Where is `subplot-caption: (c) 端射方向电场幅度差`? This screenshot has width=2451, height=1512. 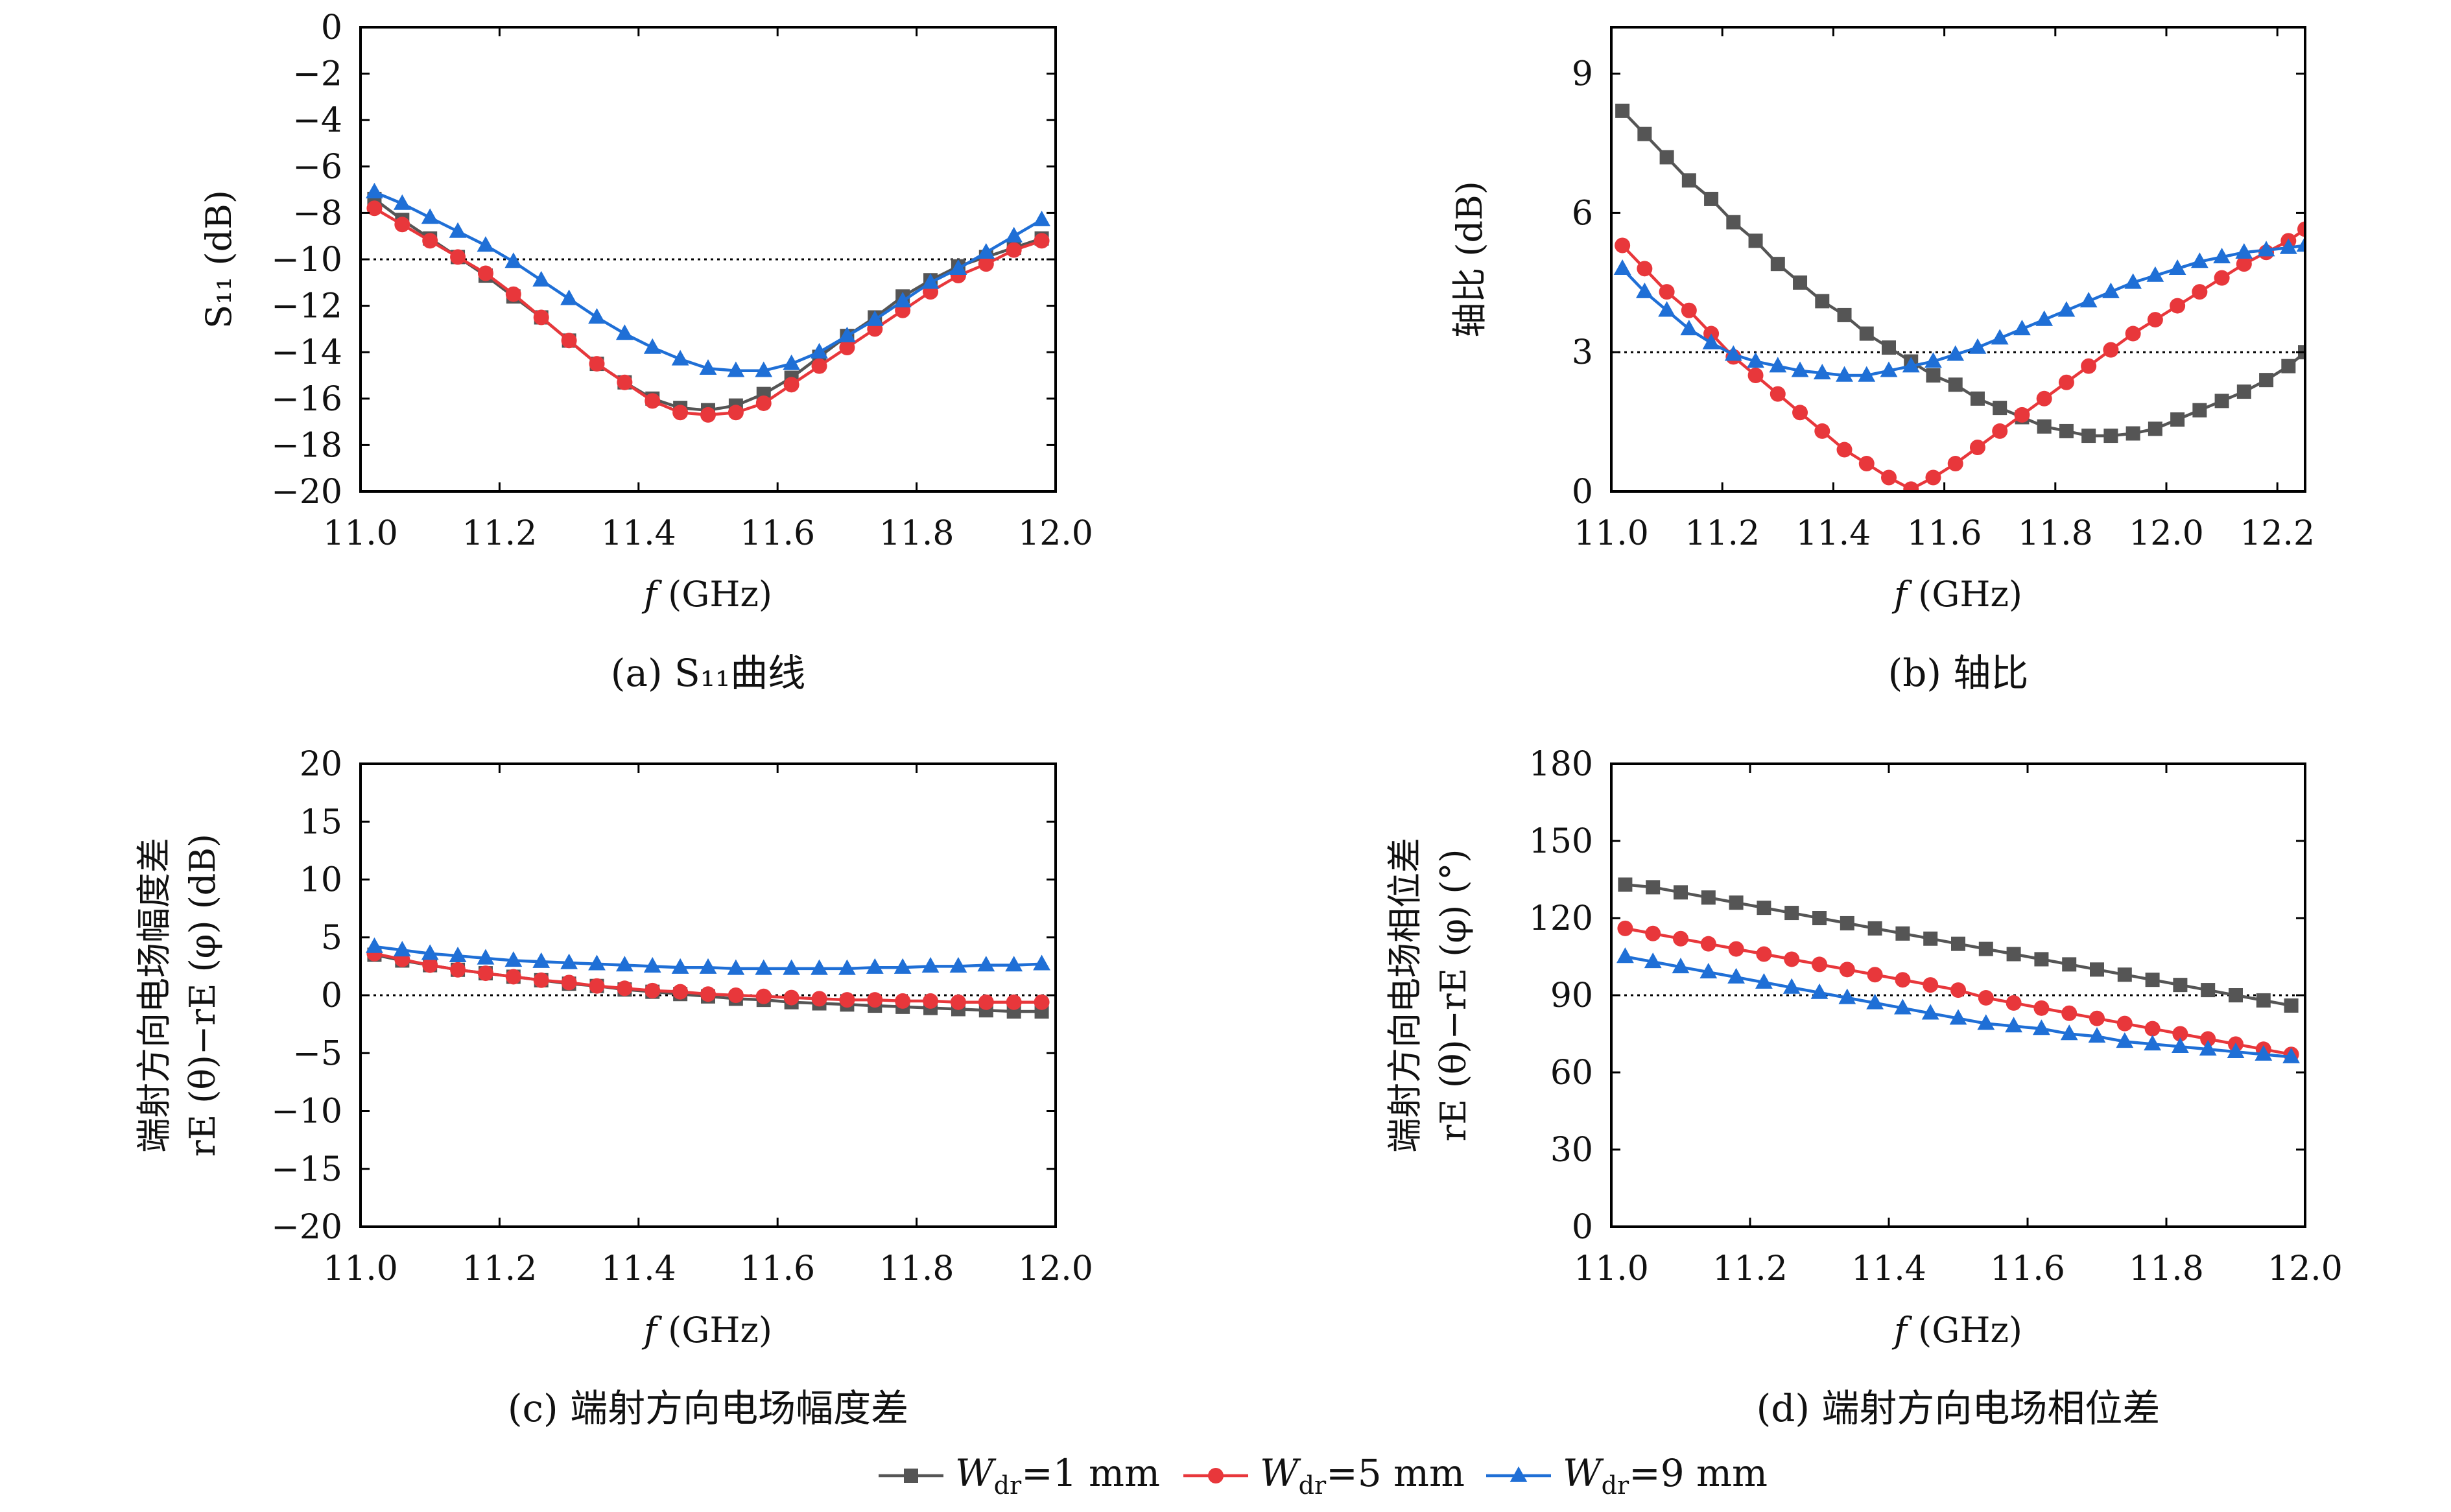 subplot-caption: (c) 端射方向电场幅度差 is located at coordinates (708, 1408).